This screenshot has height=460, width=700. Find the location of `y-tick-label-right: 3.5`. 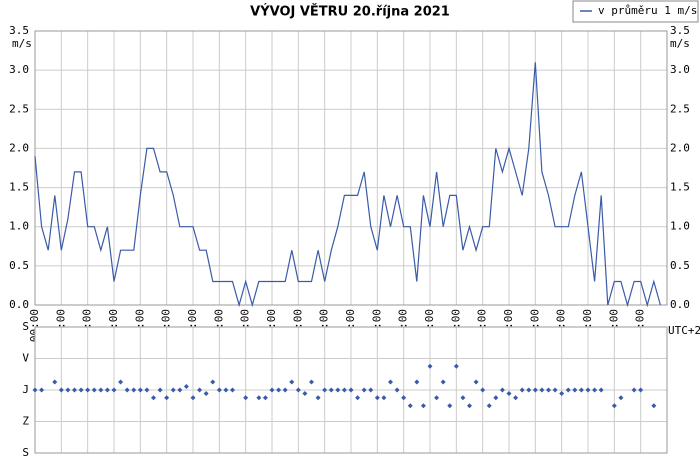

y-tick-label-right: 3.5 is located at coordinates (680, 30).